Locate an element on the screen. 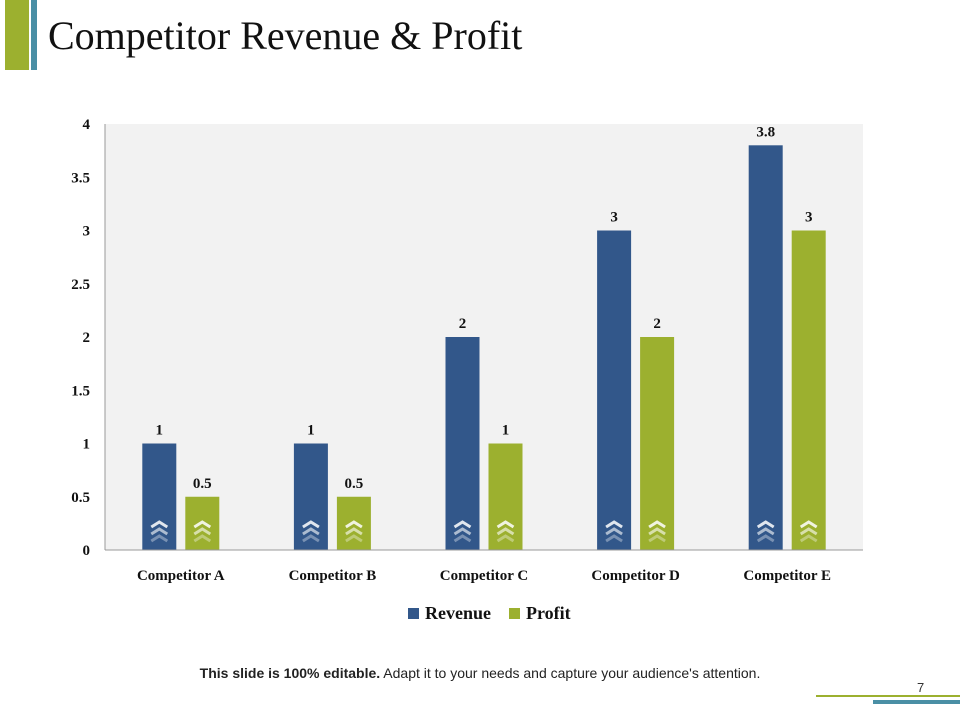  x-tick-label: Competitor E is located at coordinates (787, 576).